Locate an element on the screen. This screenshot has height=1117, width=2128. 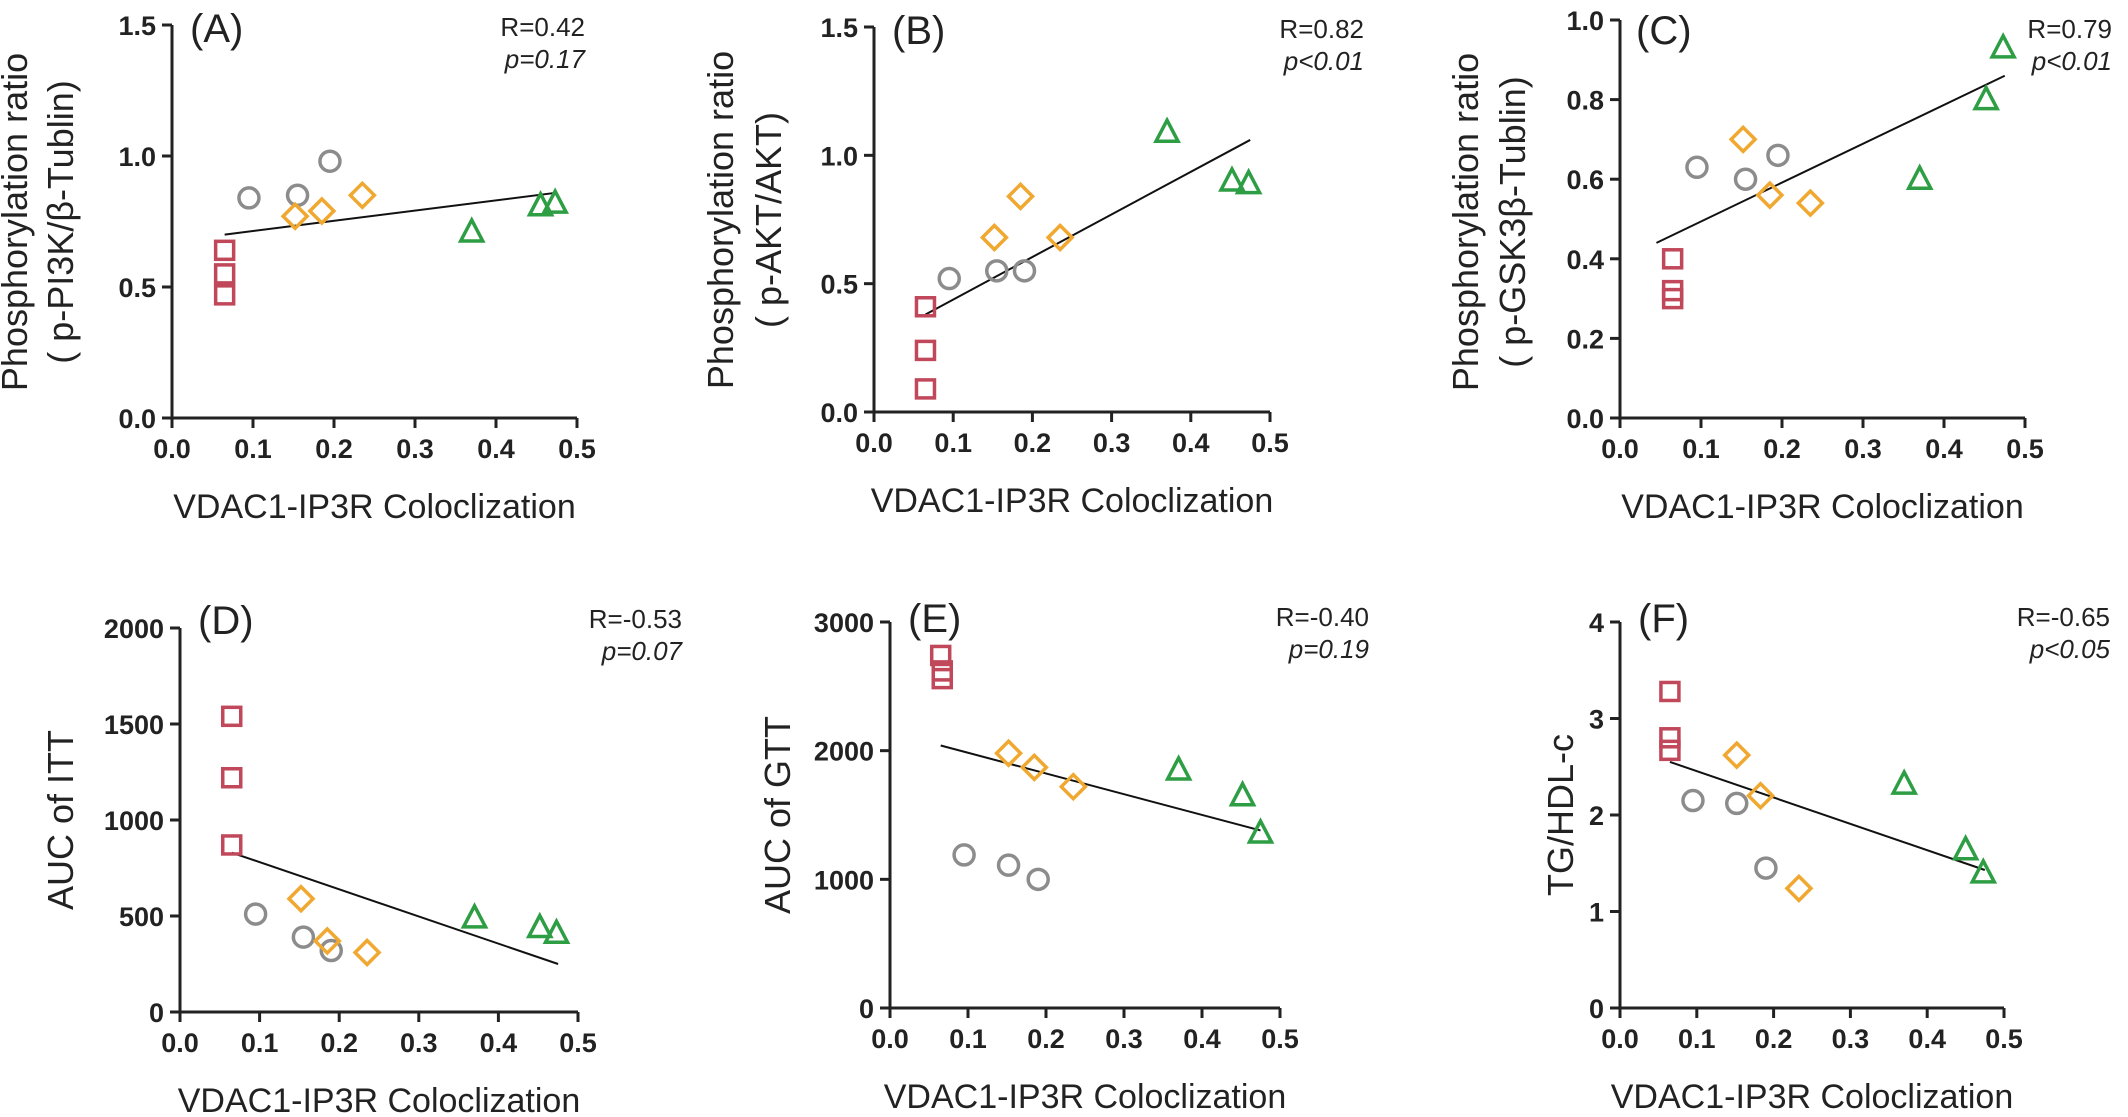
y-axis-title: AUC of GTT is located at coordinates (777, 815).